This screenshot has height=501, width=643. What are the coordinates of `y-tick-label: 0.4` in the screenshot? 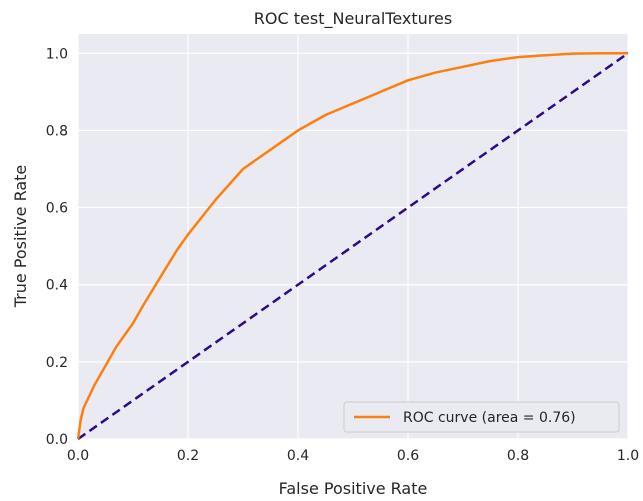 It's located at (57, 286).